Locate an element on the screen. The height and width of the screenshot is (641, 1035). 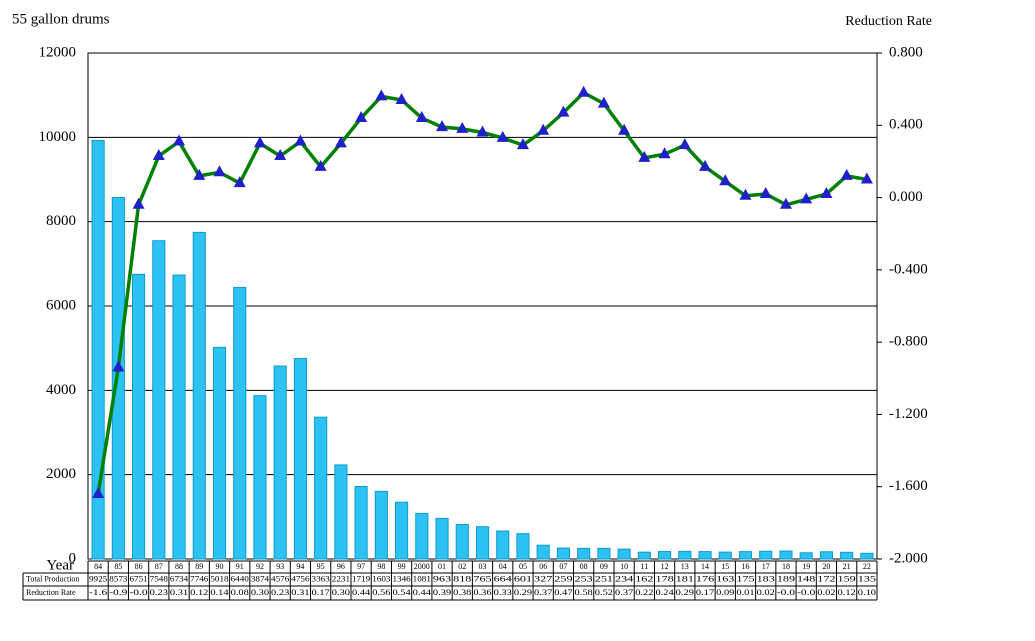
y2-tick-label: 0.800 is located at coordinates (906, 52).